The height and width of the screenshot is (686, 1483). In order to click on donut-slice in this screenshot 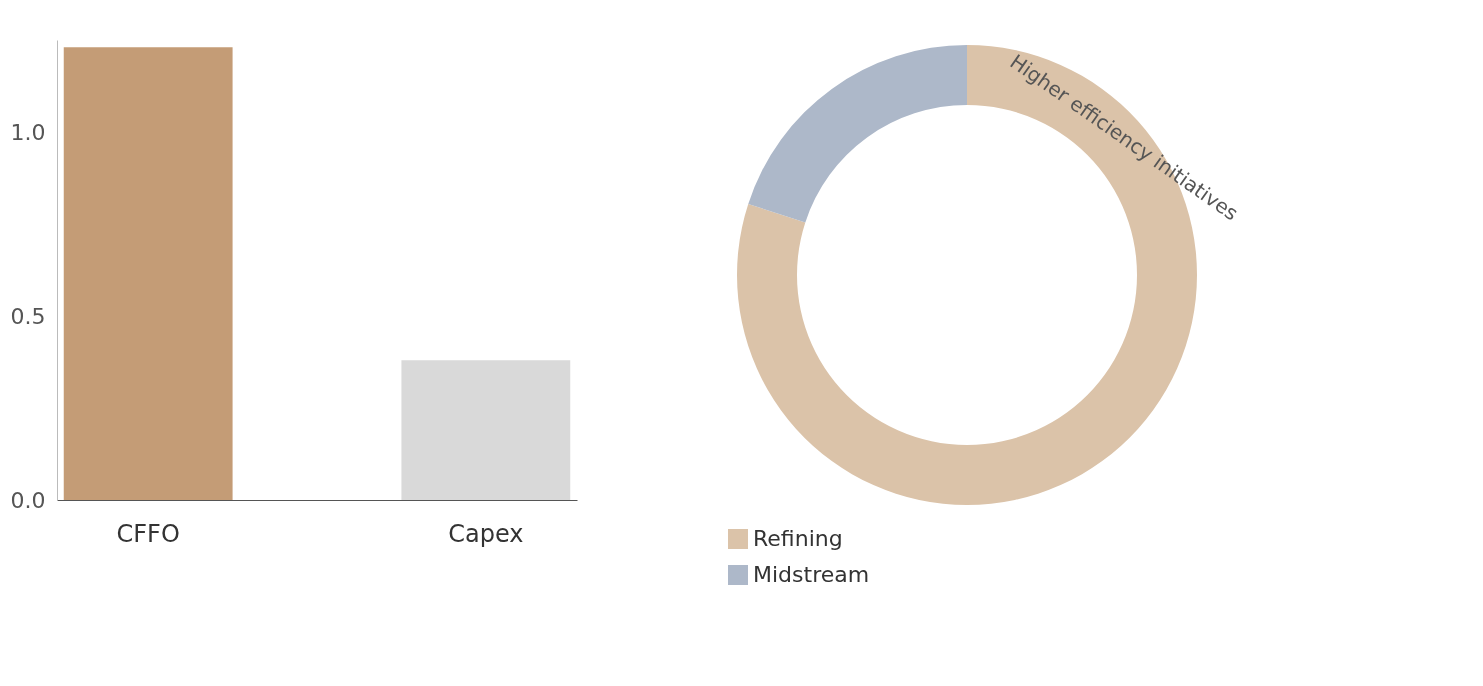, I will do `click(857, 134)`.